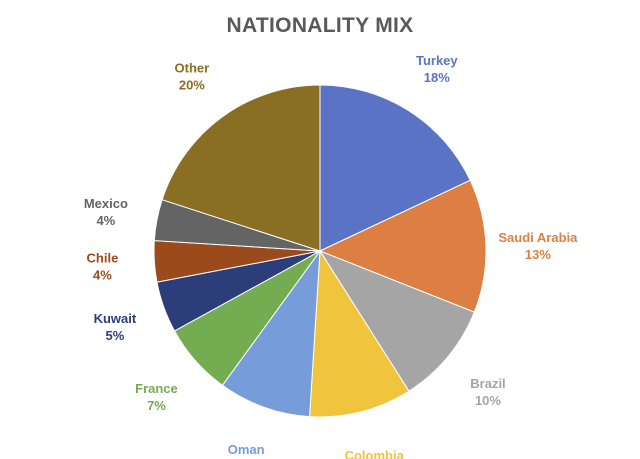  Describe the element at coordinates (395, 168) in the screenshot. I see `pie-slice-turkey` at that location.